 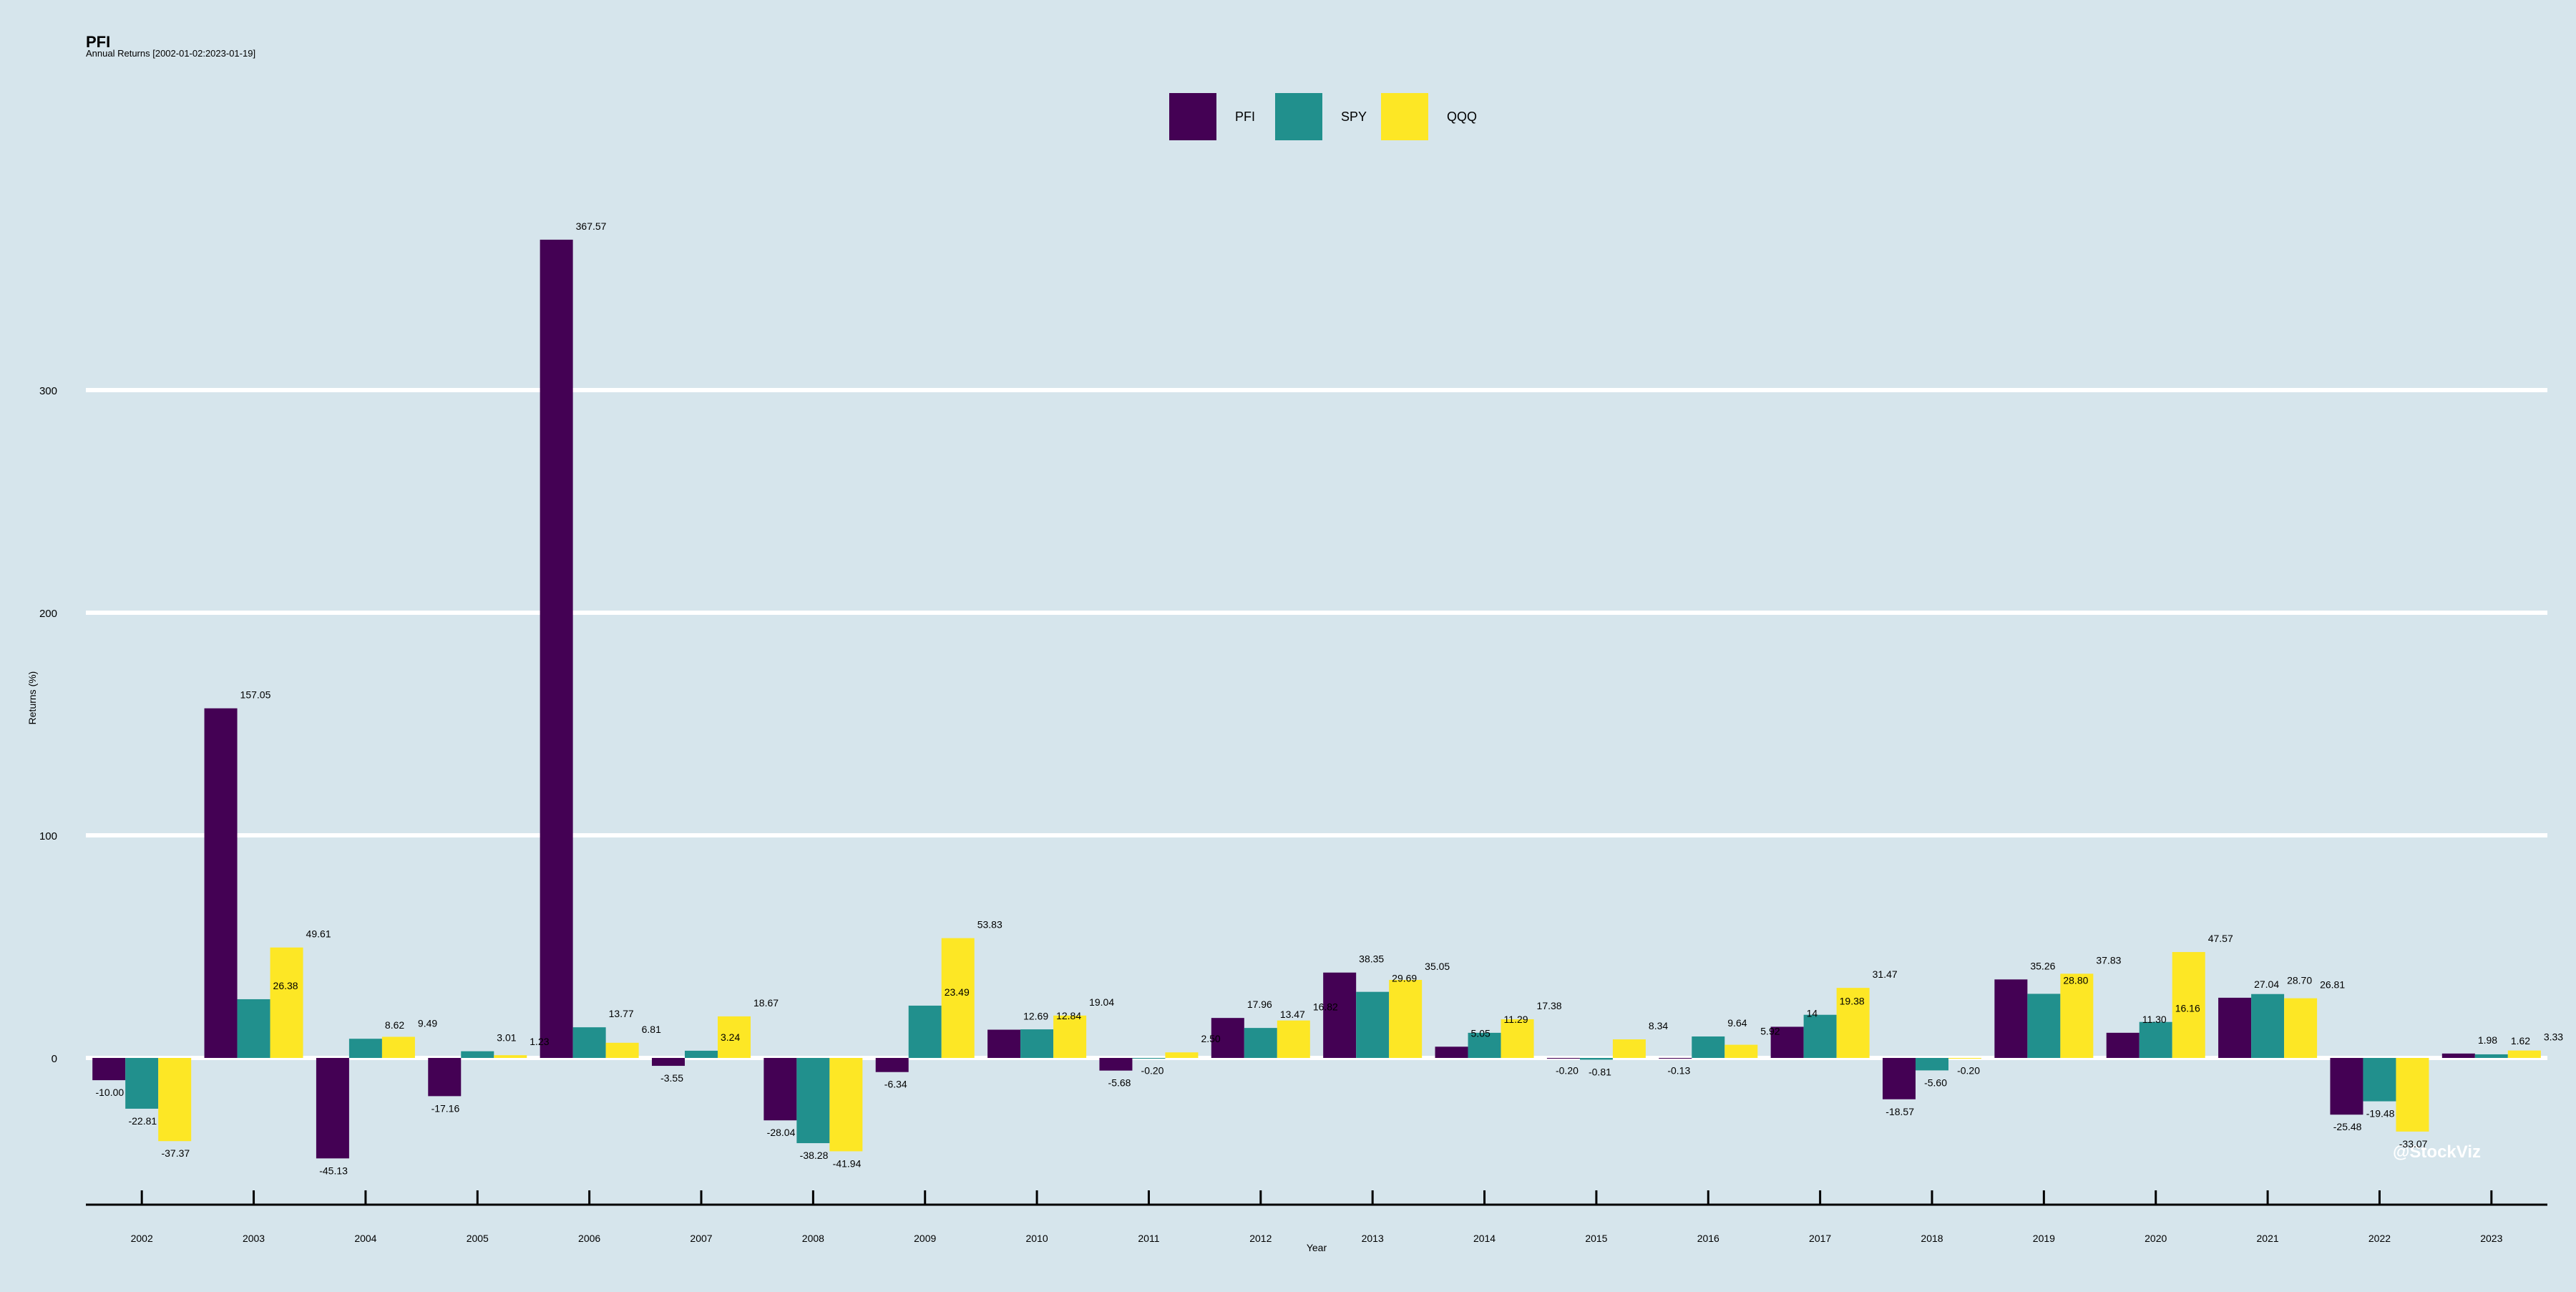 What do you see at coordinates (54, 1059) in the screenshot?
I see `y-tick-label: 0` at bounding box center [54, 1059].